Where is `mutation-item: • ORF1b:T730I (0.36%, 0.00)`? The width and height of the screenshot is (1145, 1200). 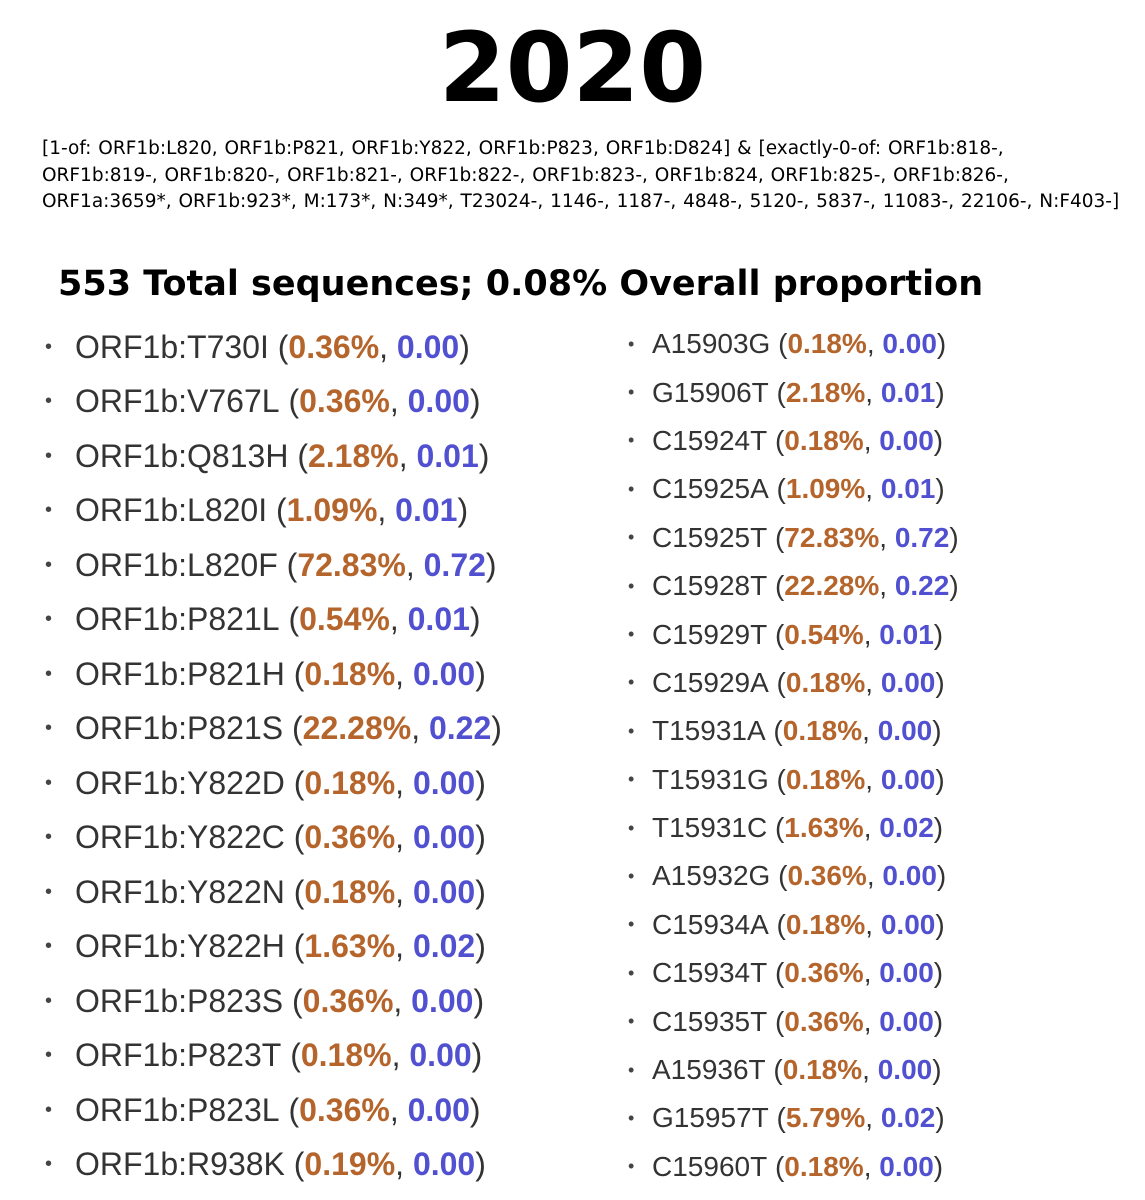 mutation-item: • ORF1b:T730I (0.36%, 0.00) is located at coordinates (257, 346).